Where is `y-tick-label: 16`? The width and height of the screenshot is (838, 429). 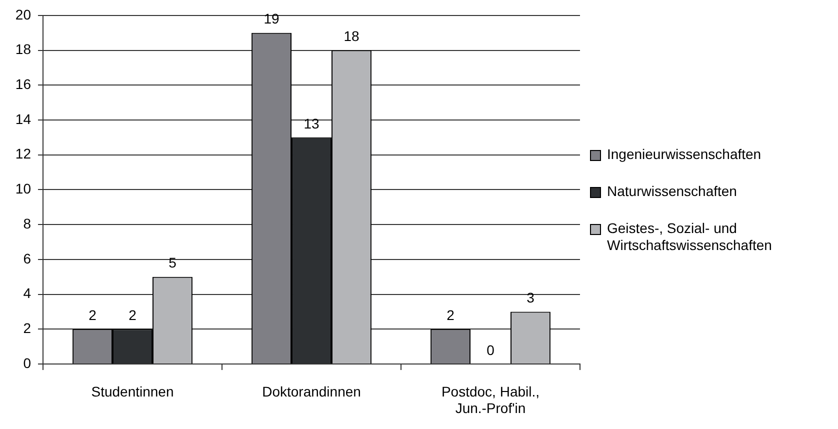
y-tick-label: 16 is located at coordinates (23, 84).